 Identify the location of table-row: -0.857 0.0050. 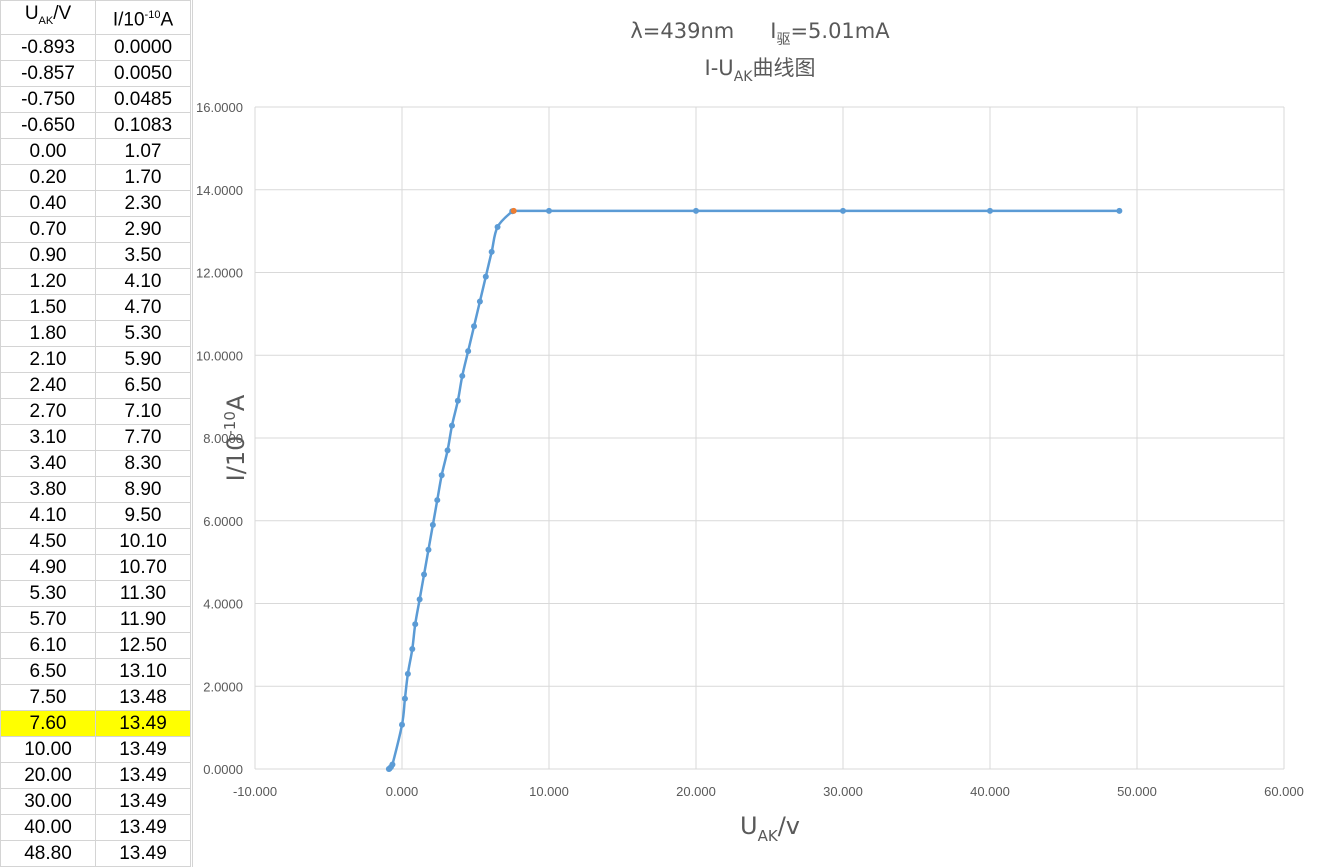
(95, 73).